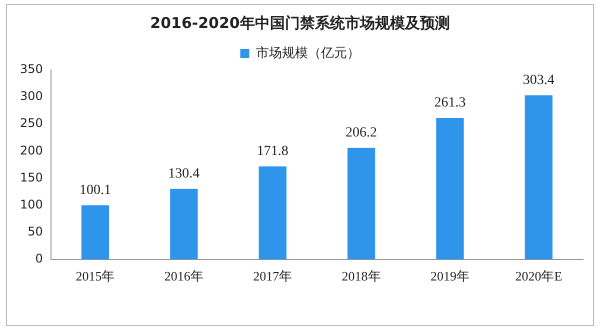 The width and height of the screenshot is (600, 330). Describe the element at coordinates (31, 204) in the screenshot. I see `y-tick-label: 100` at that location.